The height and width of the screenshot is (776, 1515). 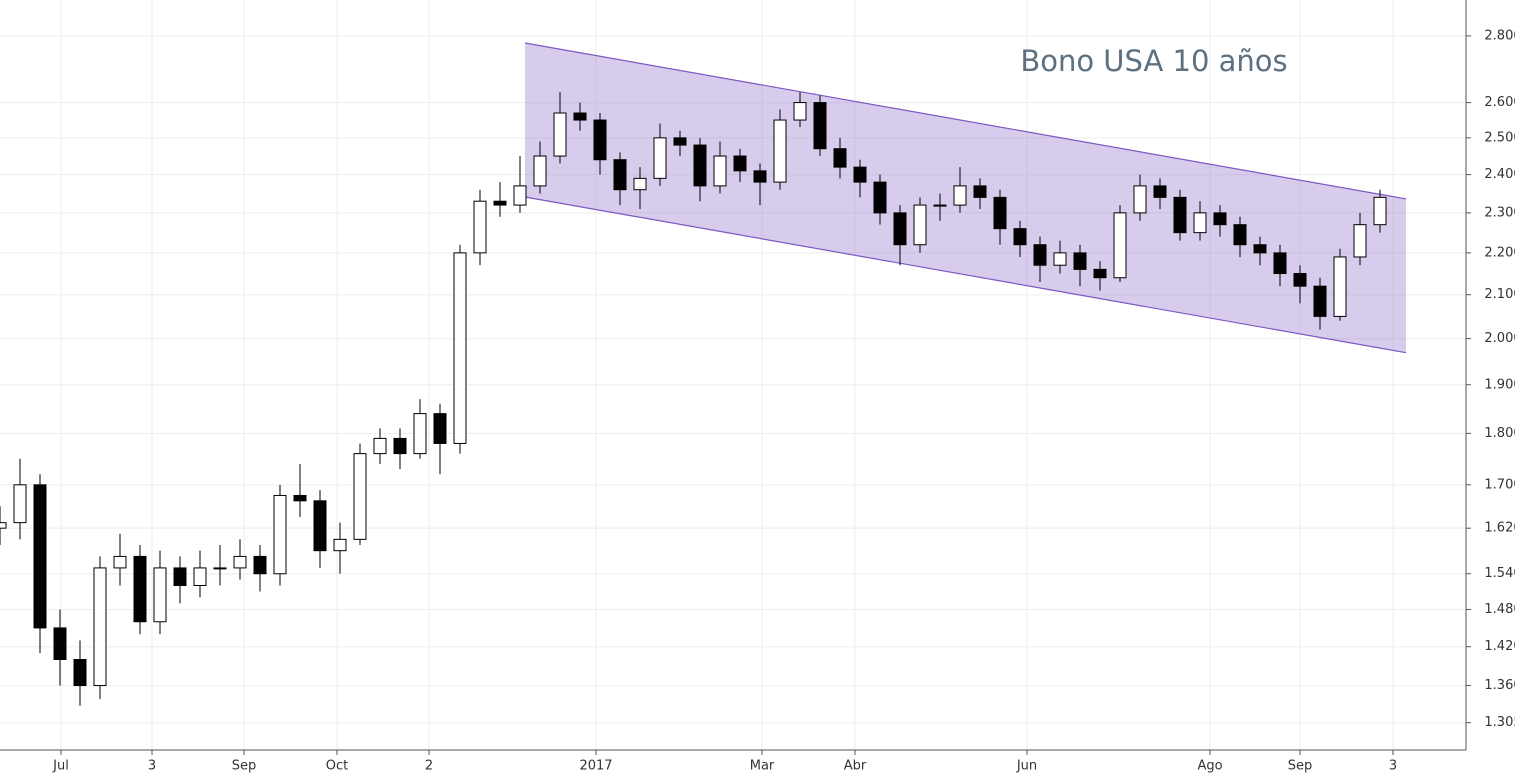 I want to click on x-tick-label: Oct, so click(x=337, y=766).